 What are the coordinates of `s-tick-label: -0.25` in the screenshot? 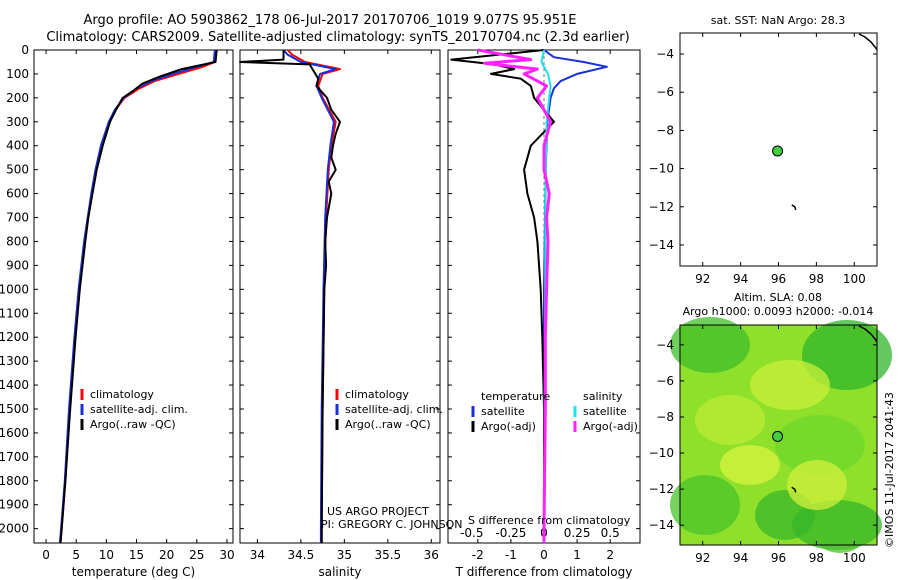 It's located at (510, 533).